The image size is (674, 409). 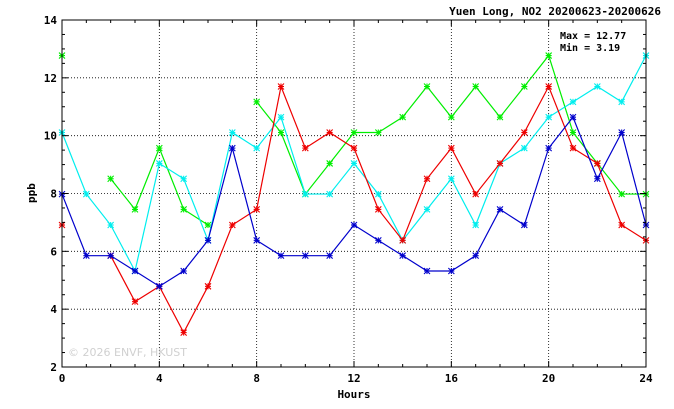 What do you see at coordinates (50, 136) in the screenshot?
I see `y-tick-label: 10` at bounding box center [50, 136].